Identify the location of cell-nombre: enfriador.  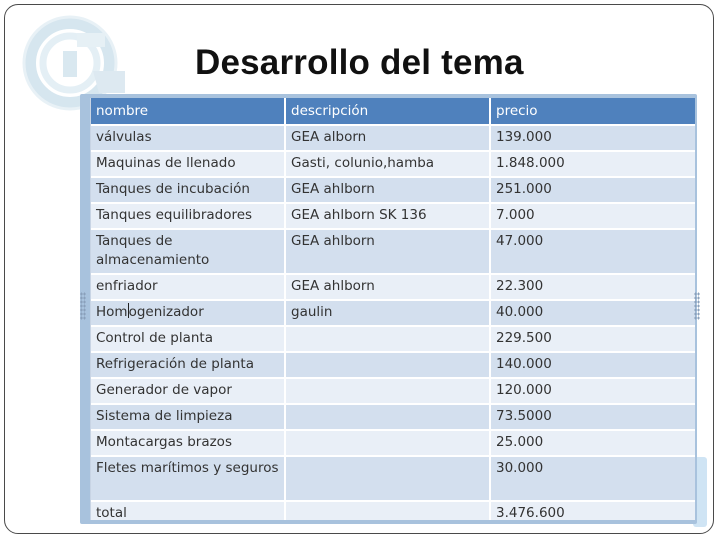
(188, 286).